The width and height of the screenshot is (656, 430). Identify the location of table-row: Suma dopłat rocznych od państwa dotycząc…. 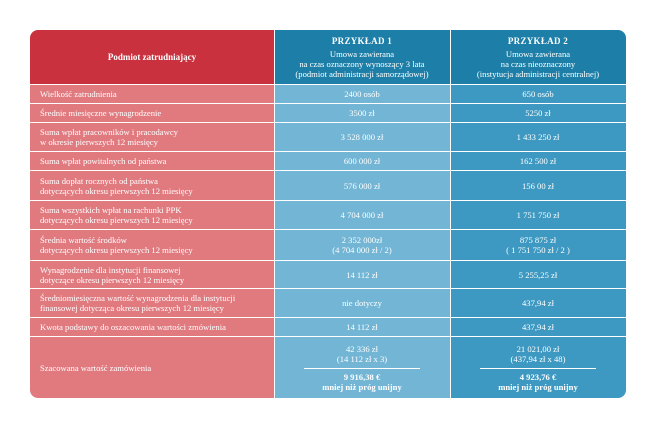
(328, 185).